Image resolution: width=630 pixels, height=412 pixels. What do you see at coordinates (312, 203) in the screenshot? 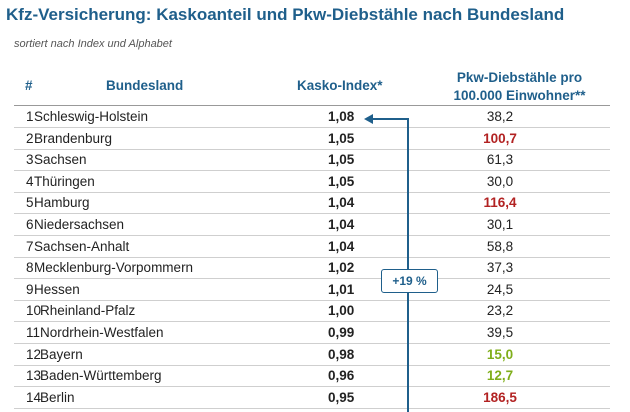
I see `table-row: 5 Hamburg 1,04 116,4` at bounding box center [312, 203].